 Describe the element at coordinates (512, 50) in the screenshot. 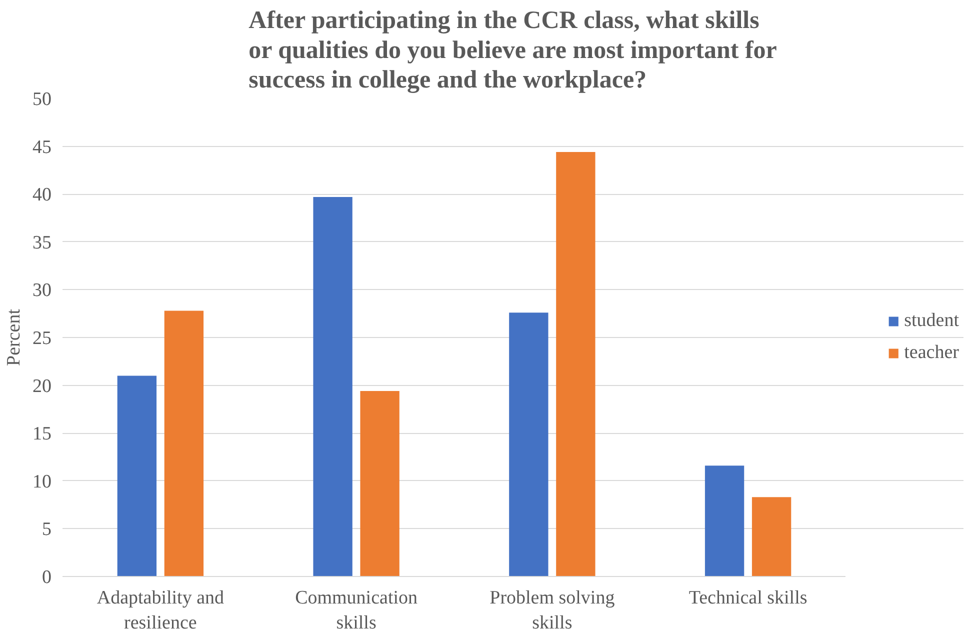

I see `chart-title: After participating in the CCR class, what skills or qualities do you believe are most important for success in college and the workplace?` at that location.